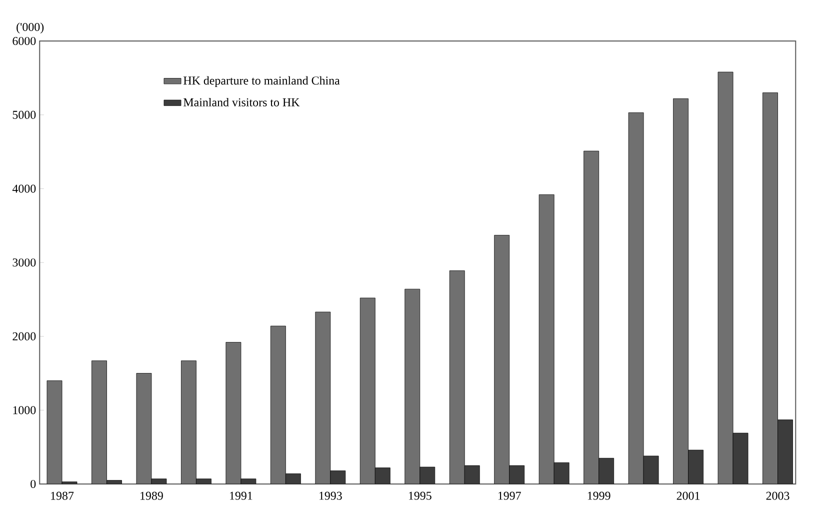 The height and width of the screenshot is (524, 819). I want to click on y-tick-label: 4000, so click(24, 188).